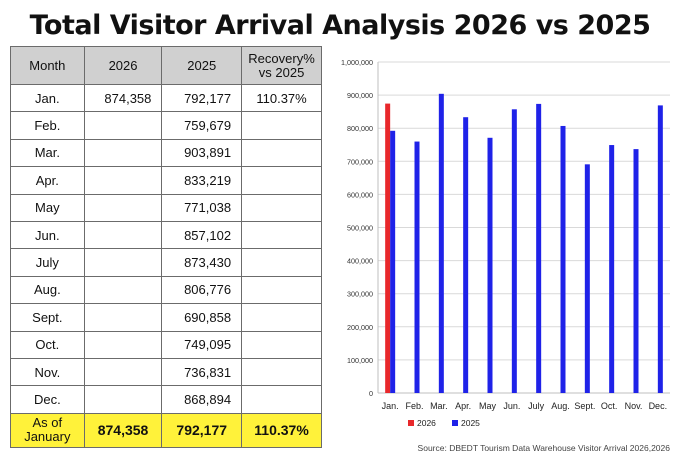 The image size is (680, 460). Describe the element at coordinates (47, 262) in the screenshot. I see `row-month: July` at that location.